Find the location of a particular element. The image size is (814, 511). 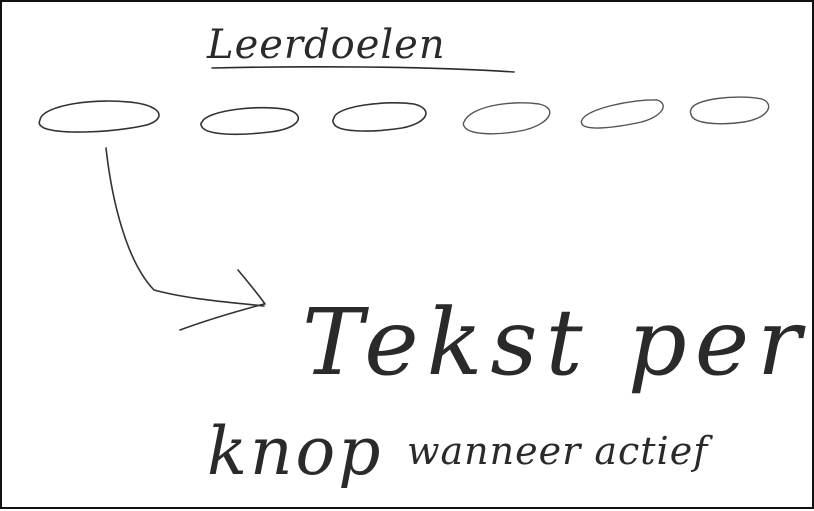

arrow-shaft is located at coordinates (185, 227).